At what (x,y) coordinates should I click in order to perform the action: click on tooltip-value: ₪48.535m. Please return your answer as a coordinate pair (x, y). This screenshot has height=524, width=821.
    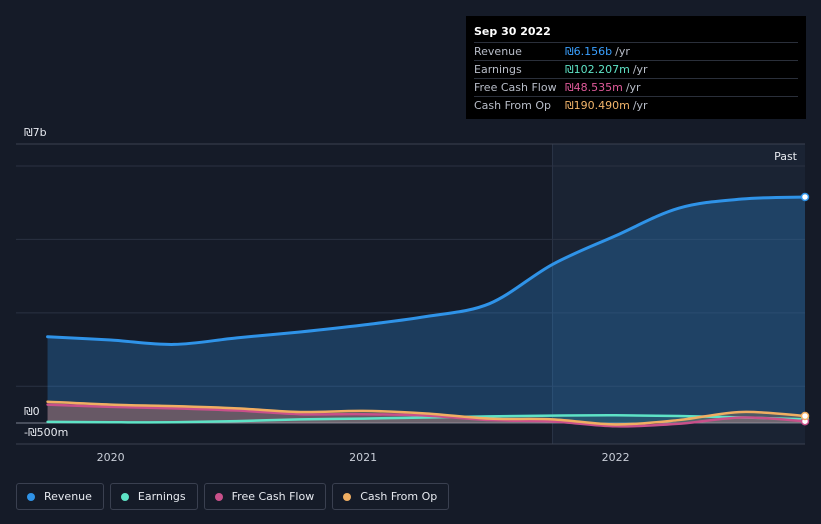
    Looking at the image, I should click on (594, 87).